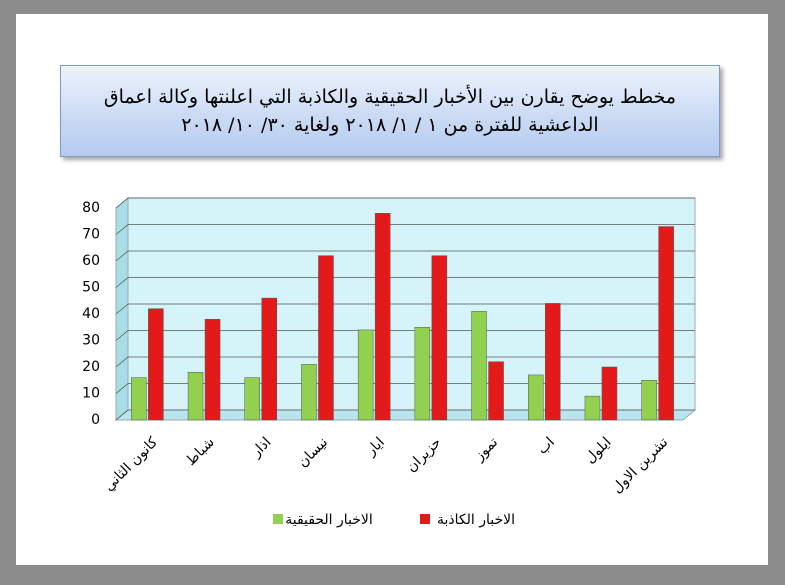 This screenshot has height=585, width=785. I want to click on y-tick-label: 40, so click(91, 314).